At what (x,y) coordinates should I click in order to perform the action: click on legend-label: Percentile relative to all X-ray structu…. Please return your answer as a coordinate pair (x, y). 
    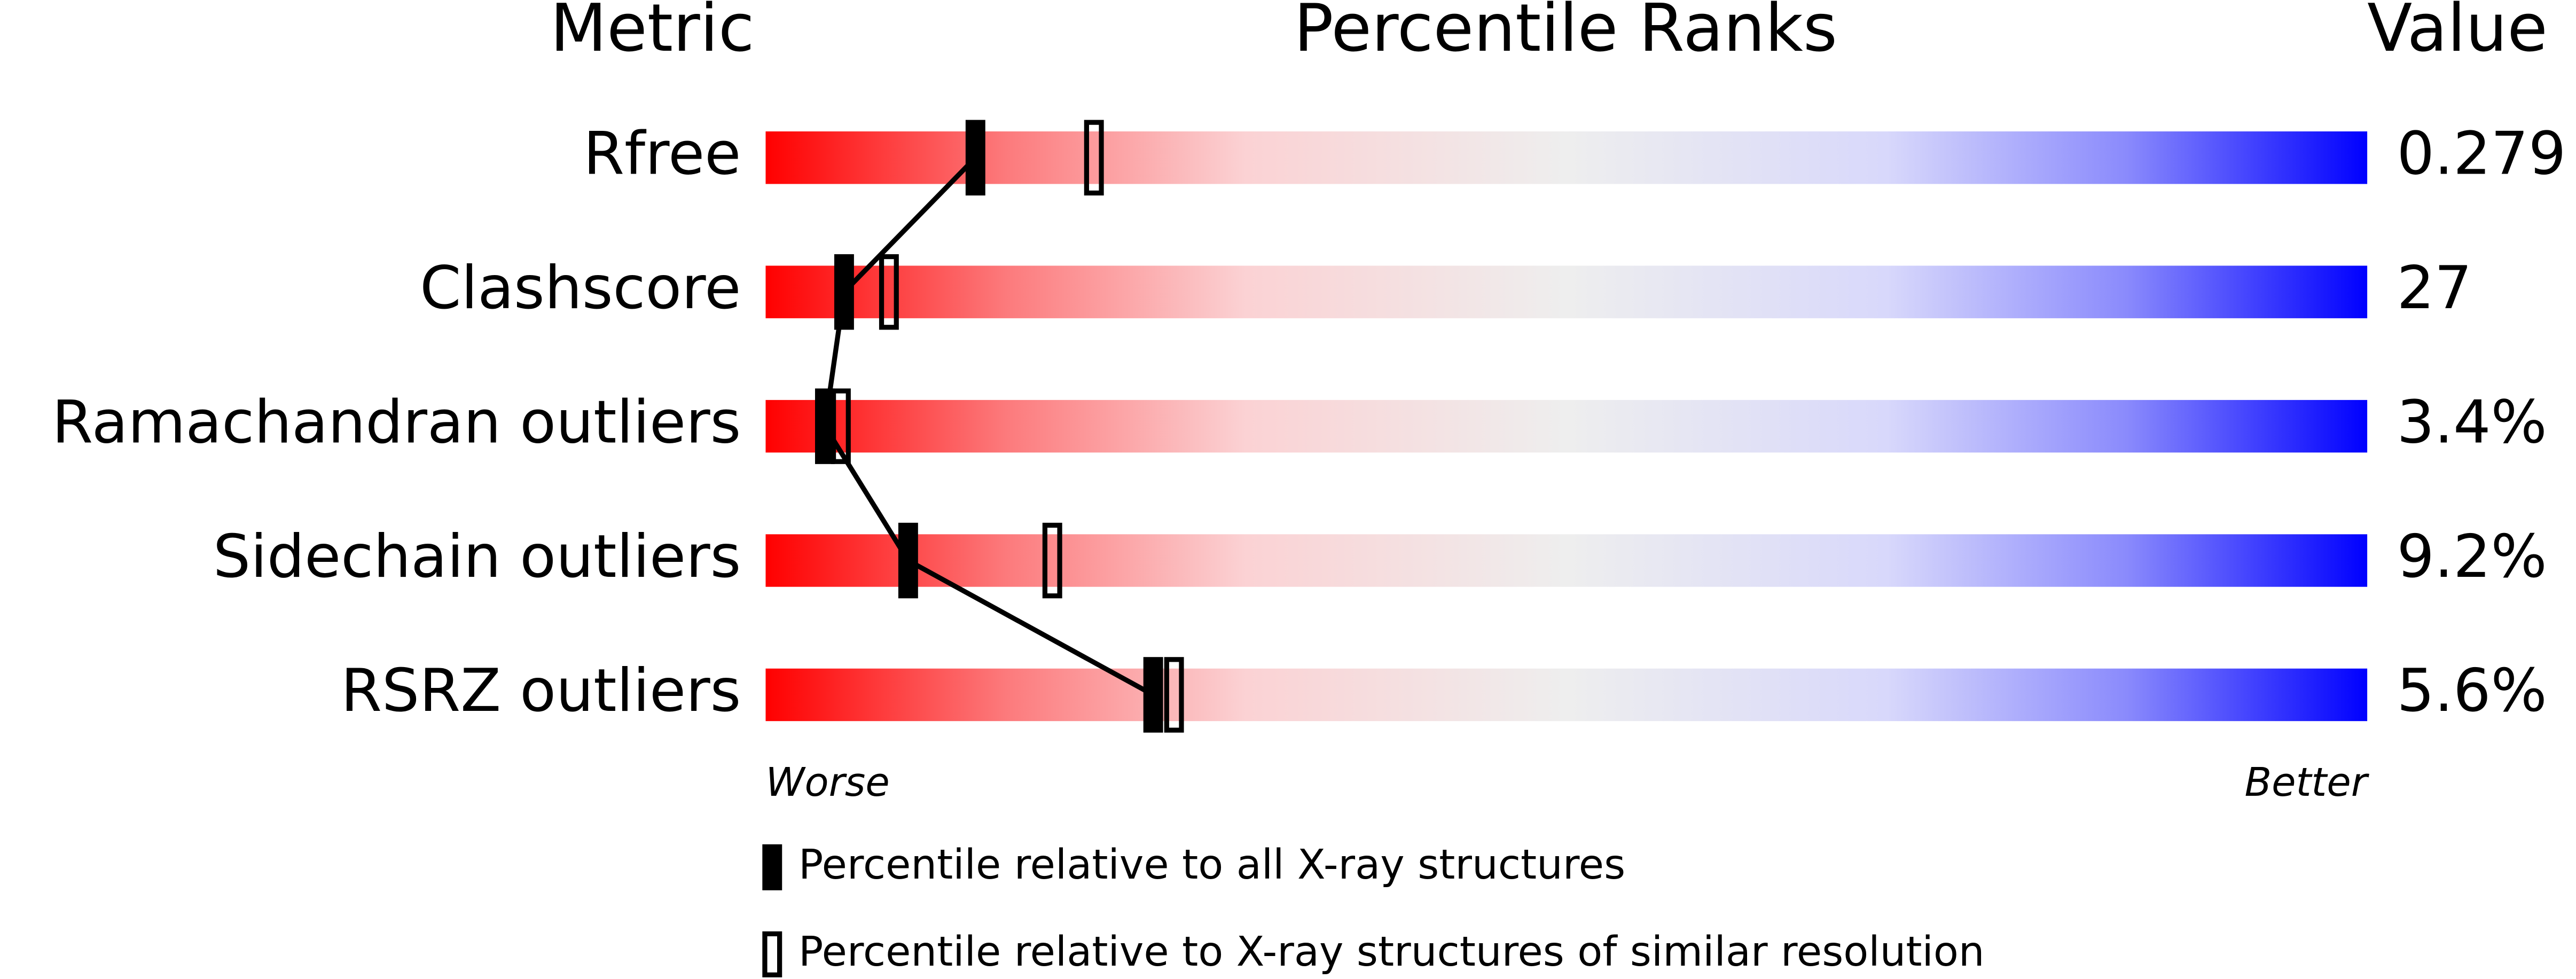
    Looking at the image, I should click on (1211, 865).